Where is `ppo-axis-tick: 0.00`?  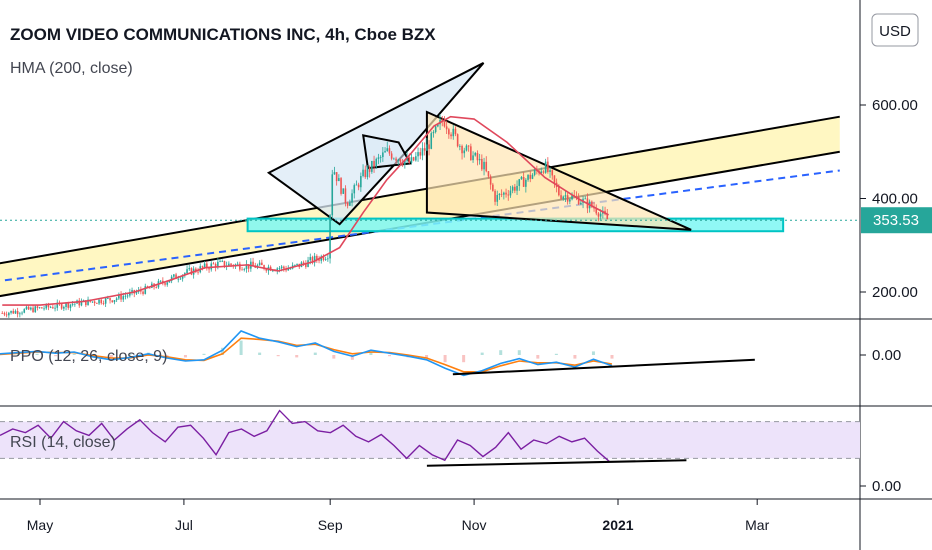
ppo-axis-tick: 0.00 is located at coordinates (880, 355).